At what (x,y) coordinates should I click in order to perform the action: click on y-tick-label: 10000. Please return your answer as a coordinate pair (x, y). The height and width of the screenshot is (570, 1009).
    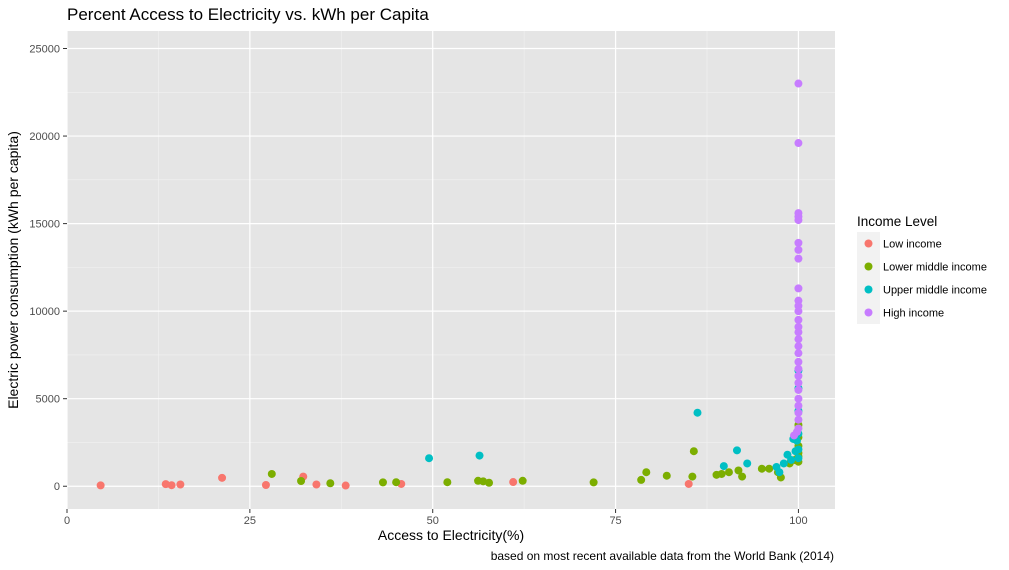
    Looking at the image, I should click on (44, 312).